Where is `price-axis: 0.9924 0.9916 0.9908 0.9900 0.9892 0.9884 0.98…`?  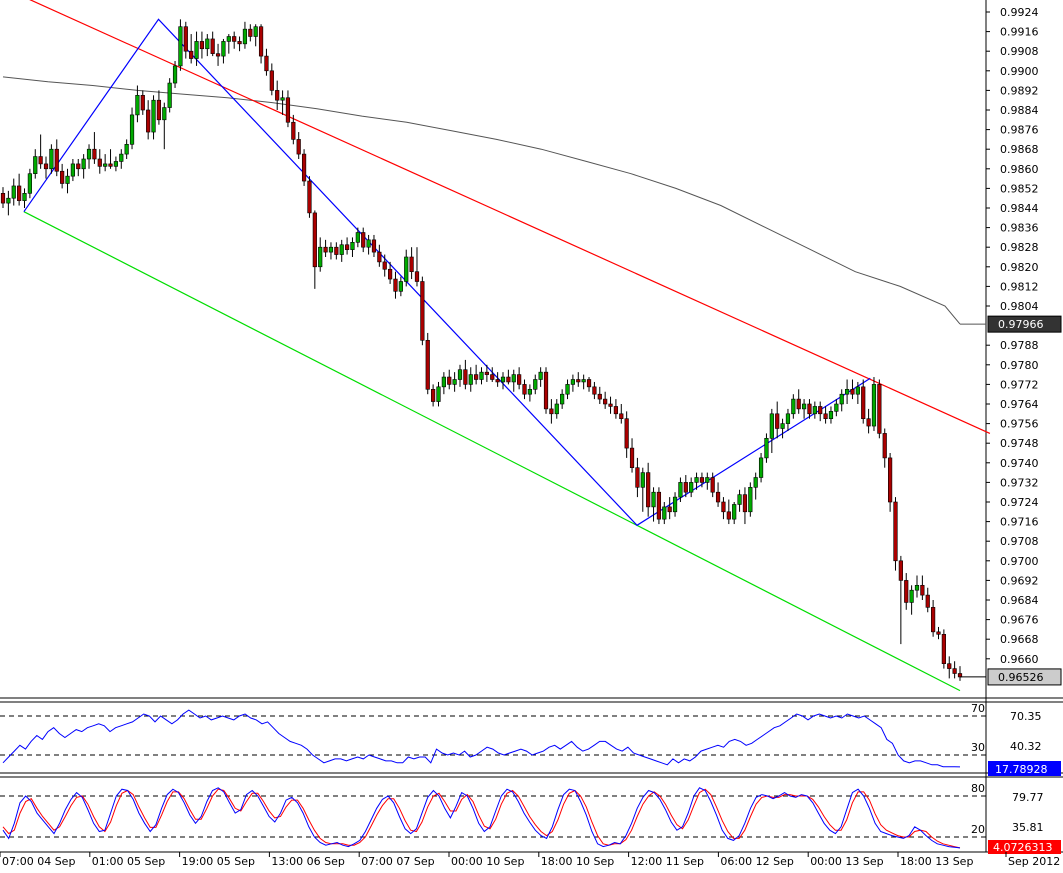
price-axis: 0.9924 0.9916 0.9908 0.9900 0.9892 0.9884 0.98… is located at coordinates (1012, 336).